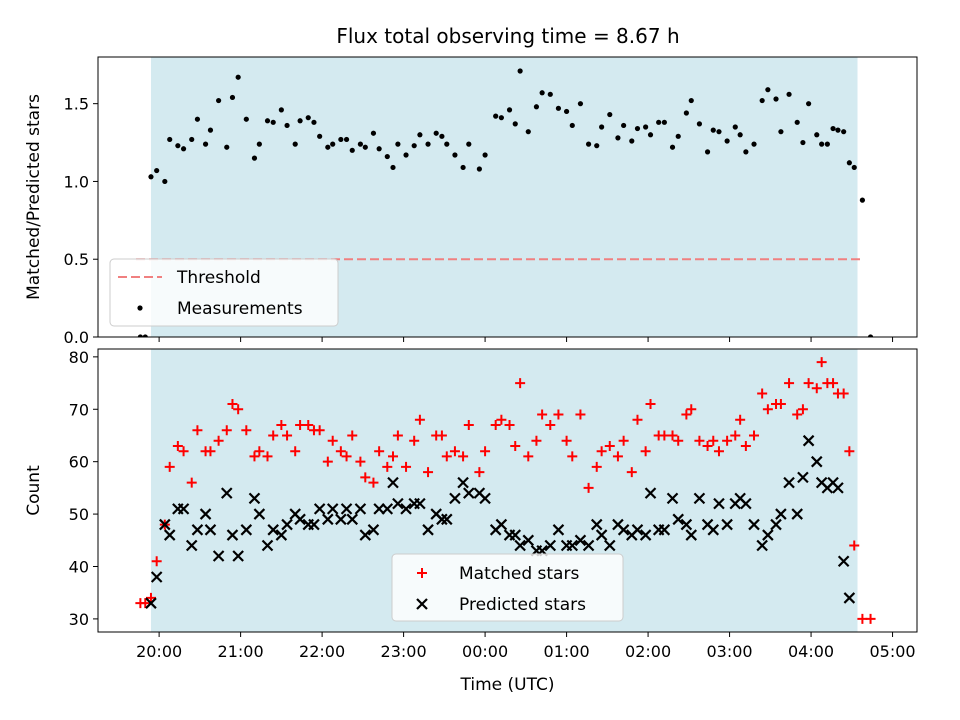 Image resolution: width=960 pixels, height=720 pixels. What do you see at coordinates (648, 651) in the screenshot?
I see `x-tick-label: 02:00` at bounding box center [648, 651].